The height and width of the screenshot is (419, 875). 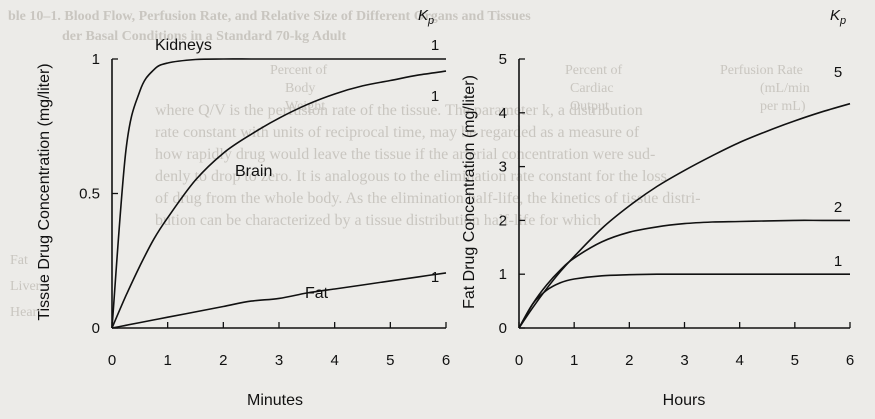 What do you see at coordinates (96, 328) in the screenshot?
I see `left-y-tick-label: 0` at bounding box center [96, 328].